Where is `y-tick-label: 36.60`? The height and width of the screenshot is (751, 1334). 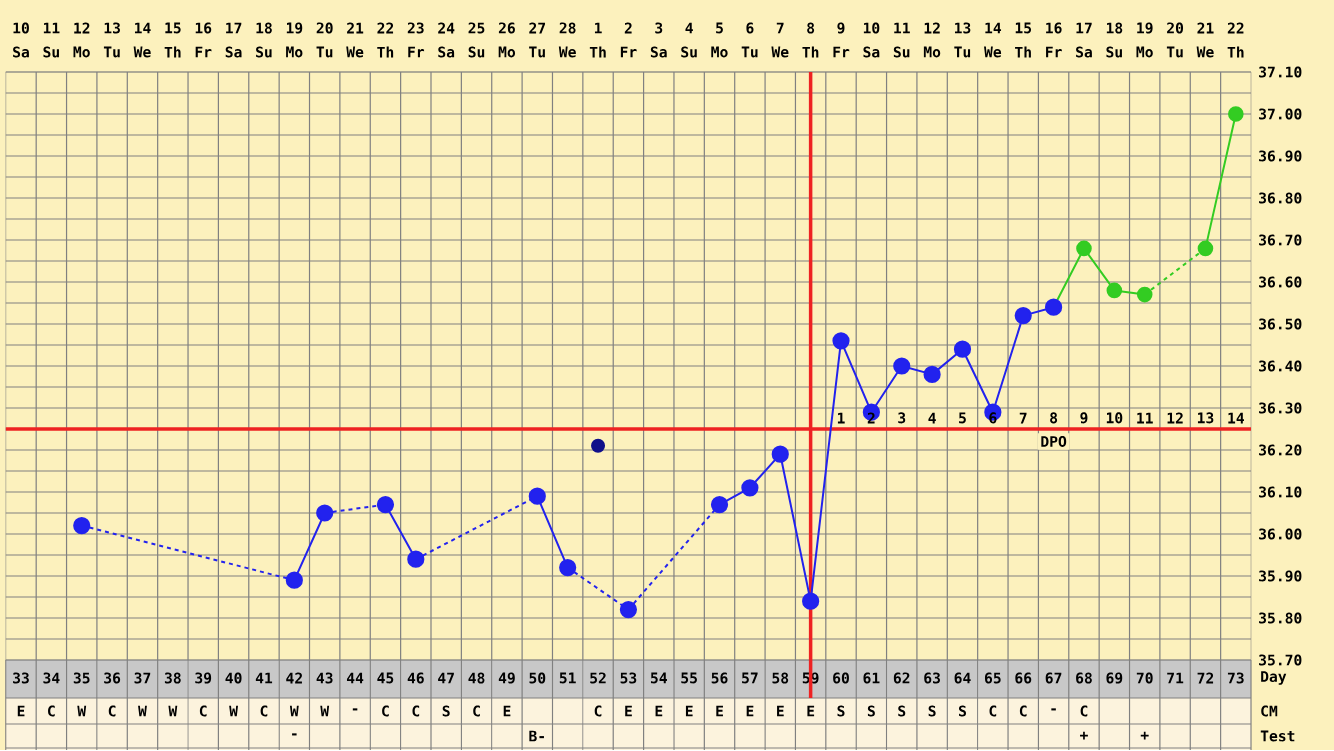 y-tick-label: 36.60 is located at coordinates (1280, 282).